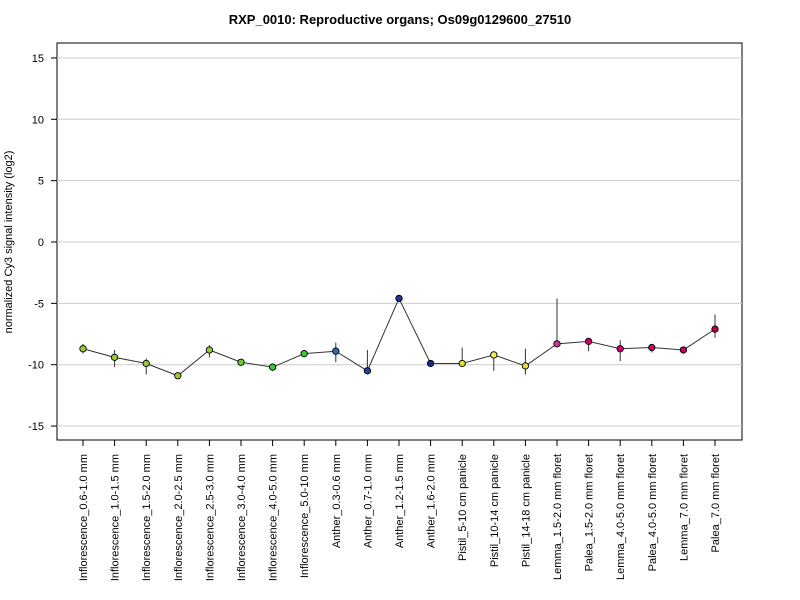 Image resolution: width=800 pixels, height=600 pixels. Describe the element at coordinates (242, 517) in the screenshot. I see `x-tick-label: Inflorescence_3.0-4.0 mm` at that location.